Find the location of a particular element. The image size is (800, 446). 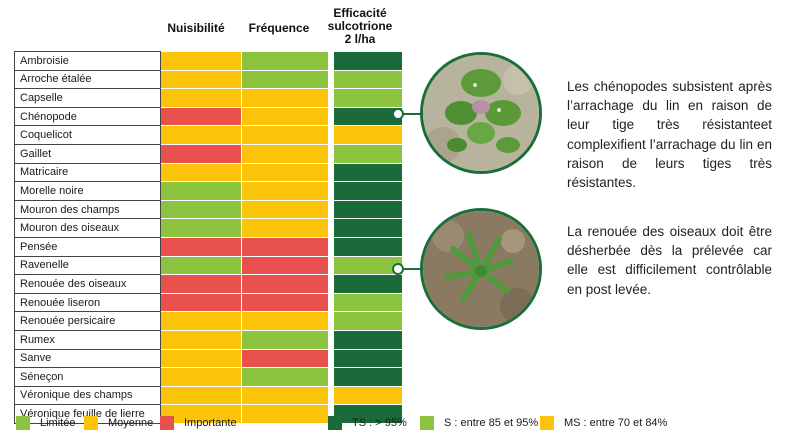

header-frequence: Fréquence is located at coordinates (279, 28).